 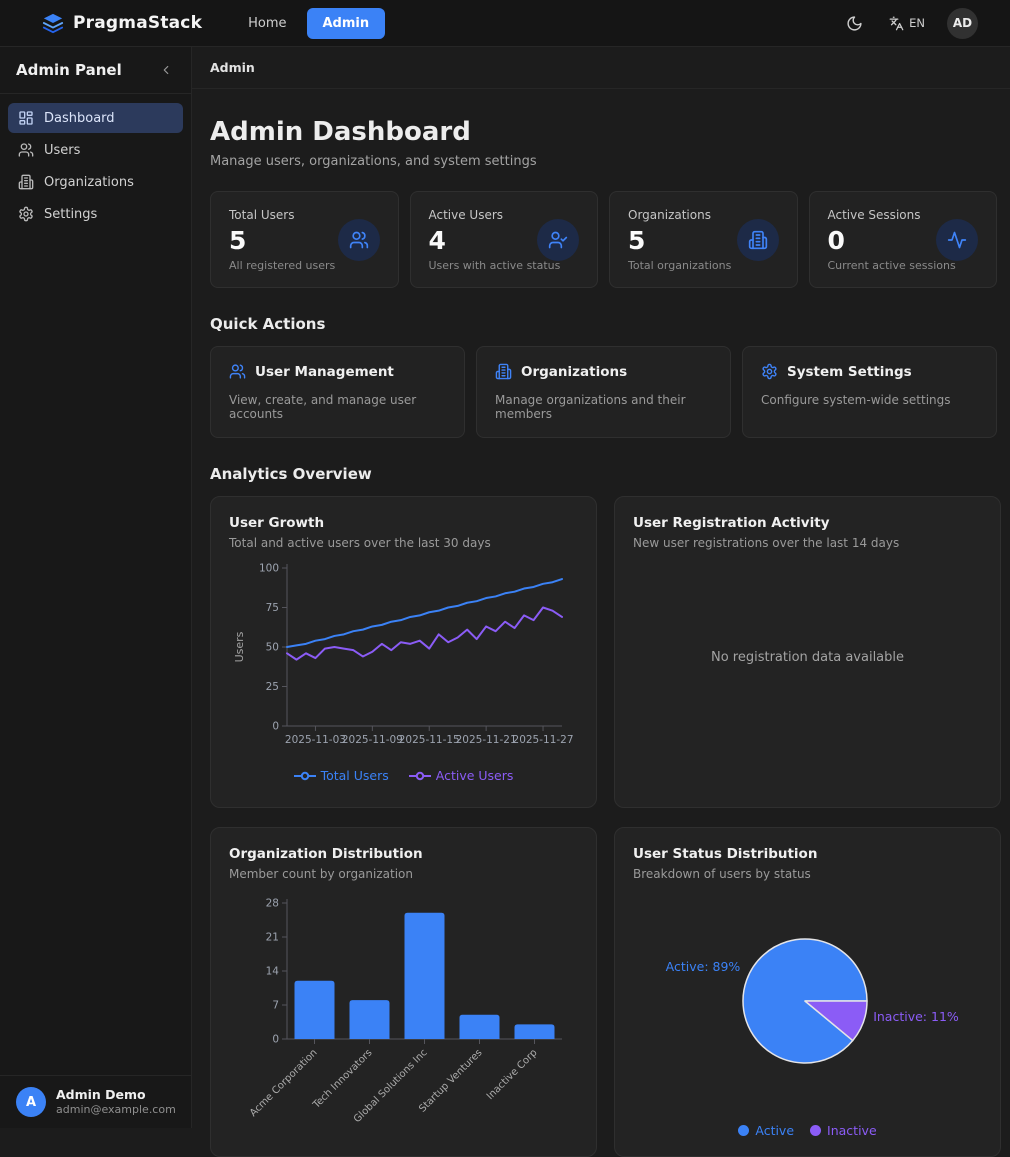 What do you see at coordinates (273, 972) in the screenshot?
I see `svg-text: 14` at bounding box center [273, 972].